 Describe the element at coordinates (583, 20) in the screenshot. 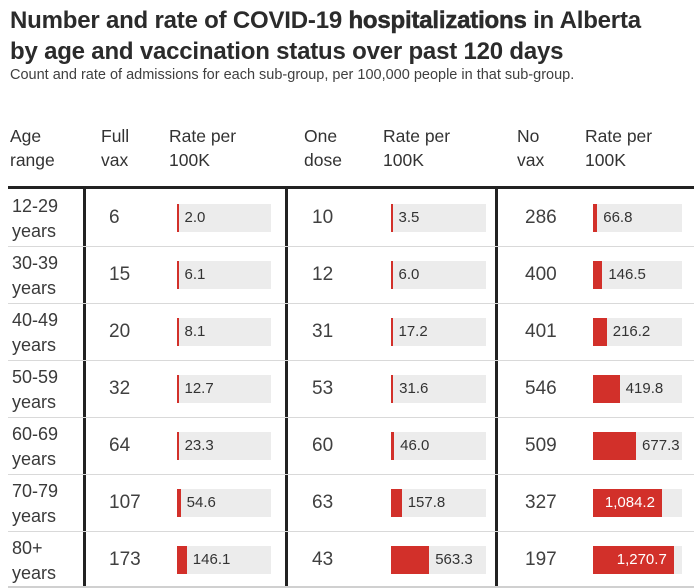

I see `title-text: in Alberta` at that location.